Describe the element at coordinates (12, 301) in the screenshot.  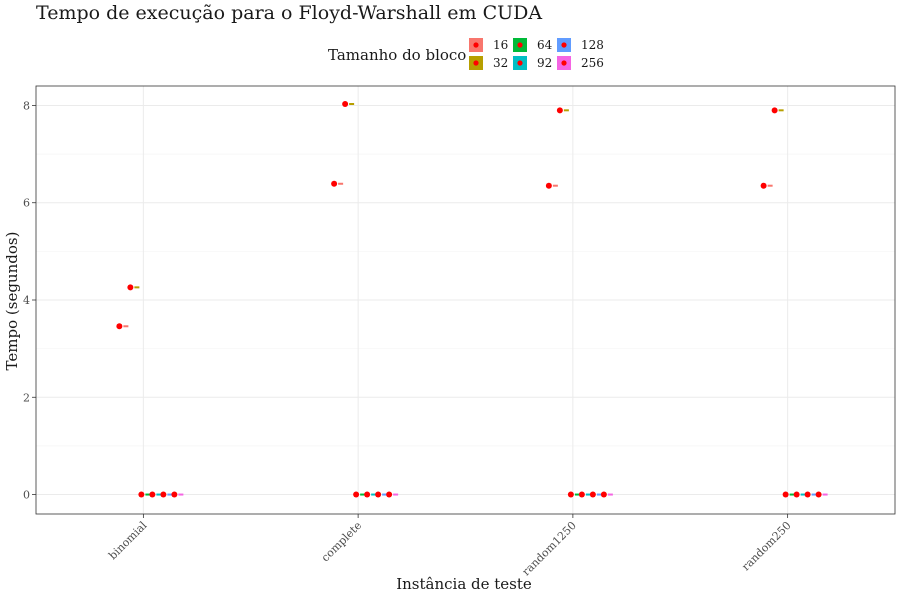
I see `y-axis-title: Tempo (segundos)` at that location.